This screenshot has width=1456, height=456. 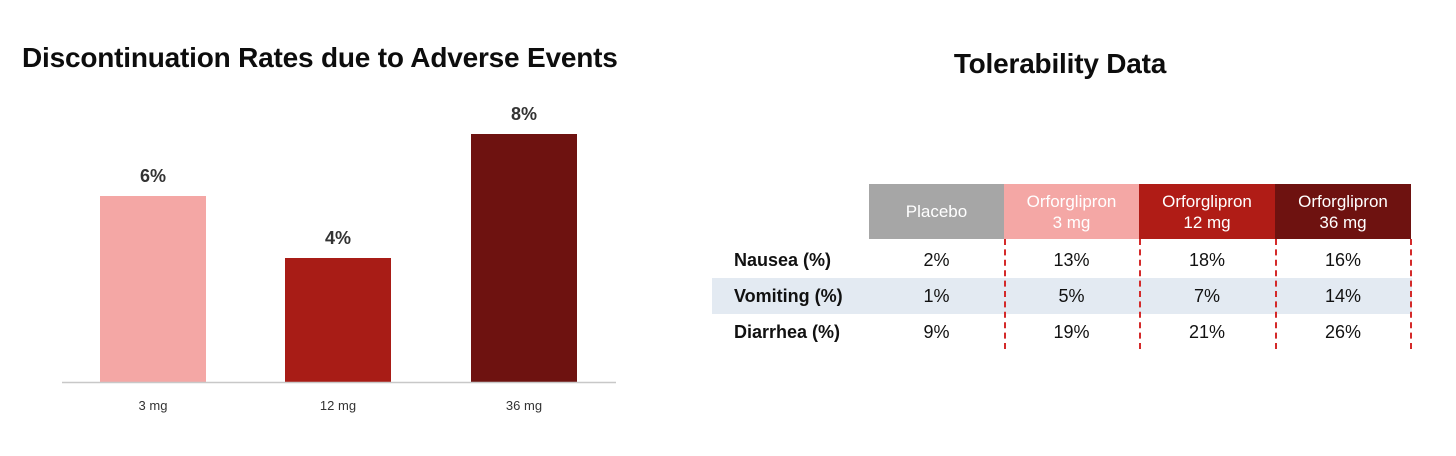 What do you see at coordinates (524, 258) in the screenshot?
I see `bar-36mg` at bounding box center [524, 258].